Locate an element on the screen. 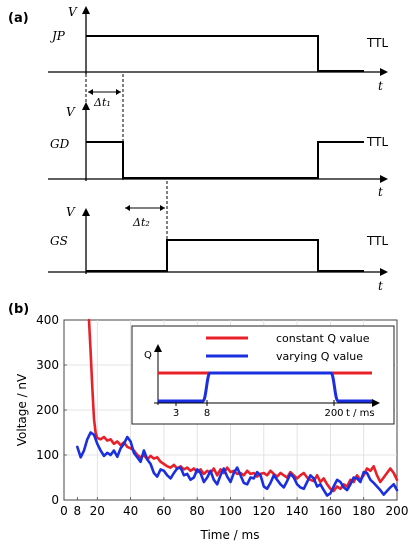 Image resolution: width=413 pixels, height=550 pixels. inset-legend-label-constant: constant Q value is located at coordinates (323, 338).